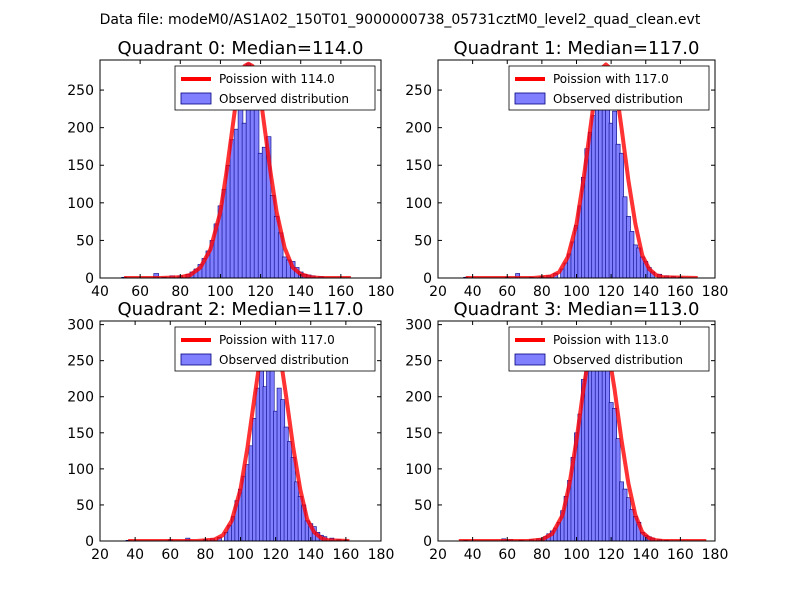 The width and height of the screenshot is (800, 600). What do you see at coordinates (611, 340) in the screenshot?
I see `legend-entry-curve: Poission with 113.0` at bounding box center [611, 340].